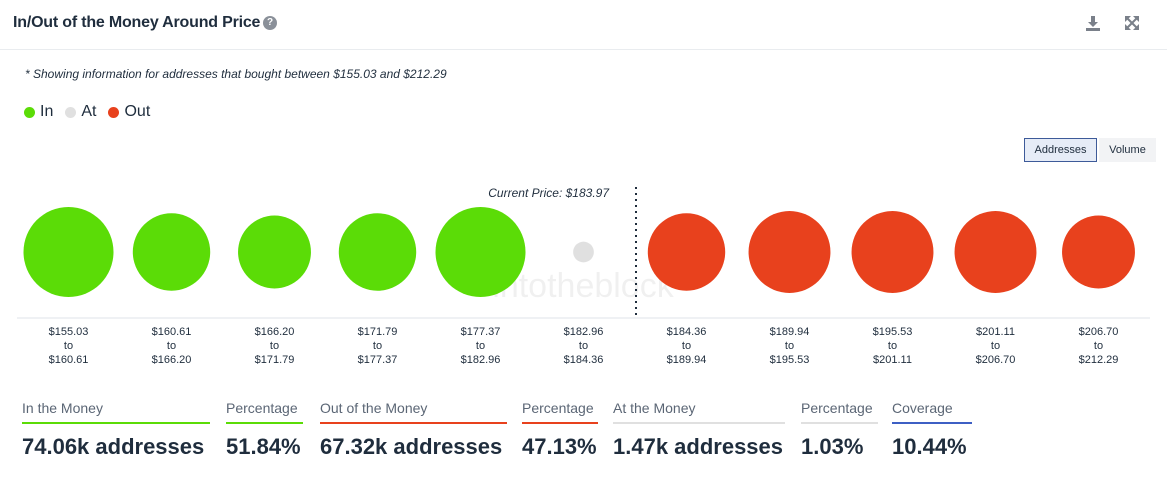 The image size is (1167, 477). I want to click on stat-value: 67.32k addresses, so click(411, 446).